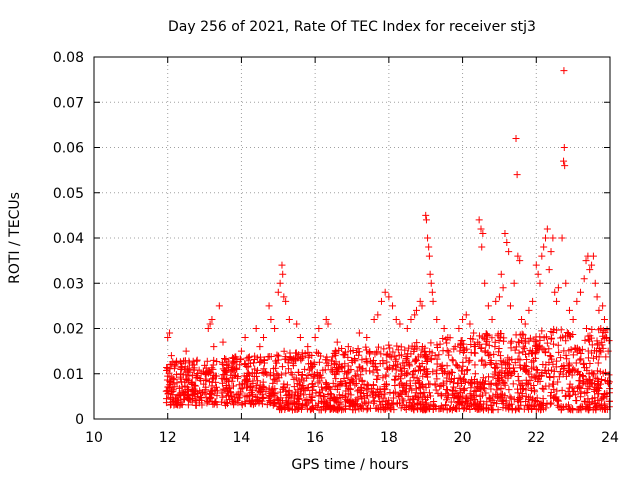 This screenshot has height=480, width=640. I want to click on y-tick-label: 0.03, so click(68, 284).